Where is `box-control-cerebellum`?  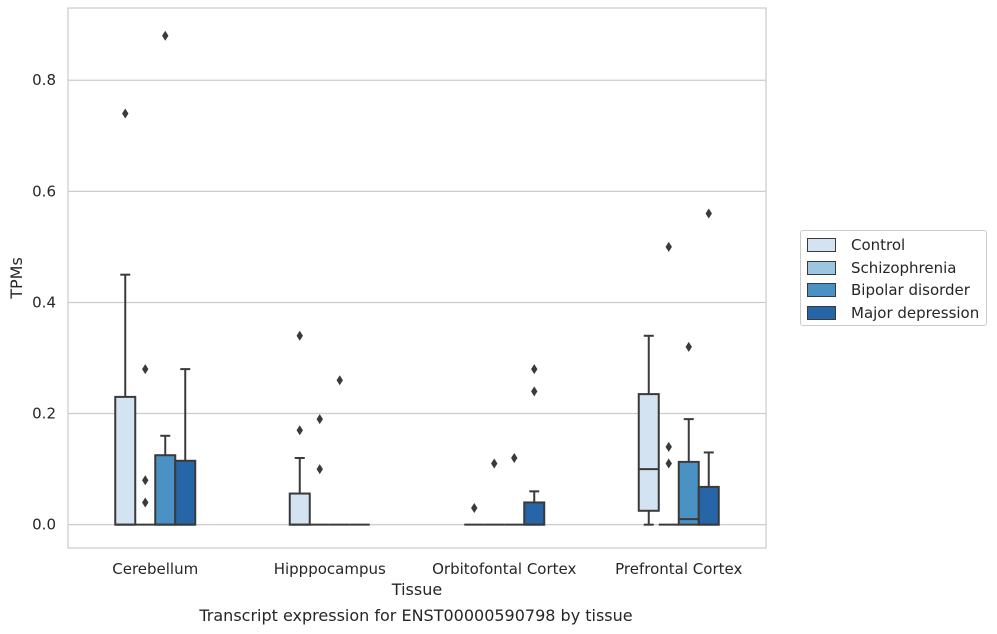
box-control-cerebellum is located at coordinates (125, 317).